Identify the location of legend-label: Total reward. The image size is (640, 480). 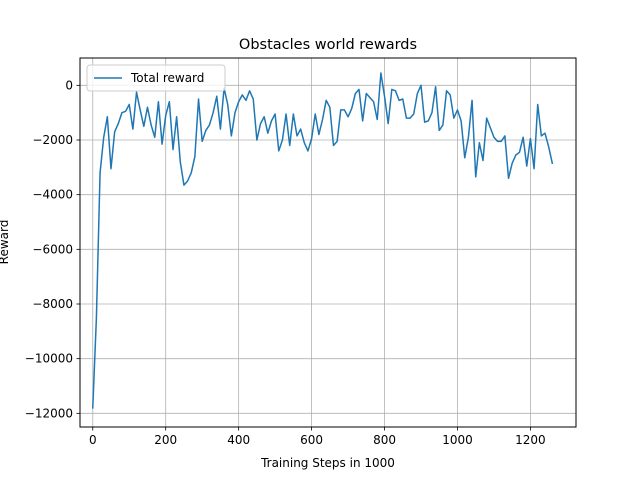
(167, 78).